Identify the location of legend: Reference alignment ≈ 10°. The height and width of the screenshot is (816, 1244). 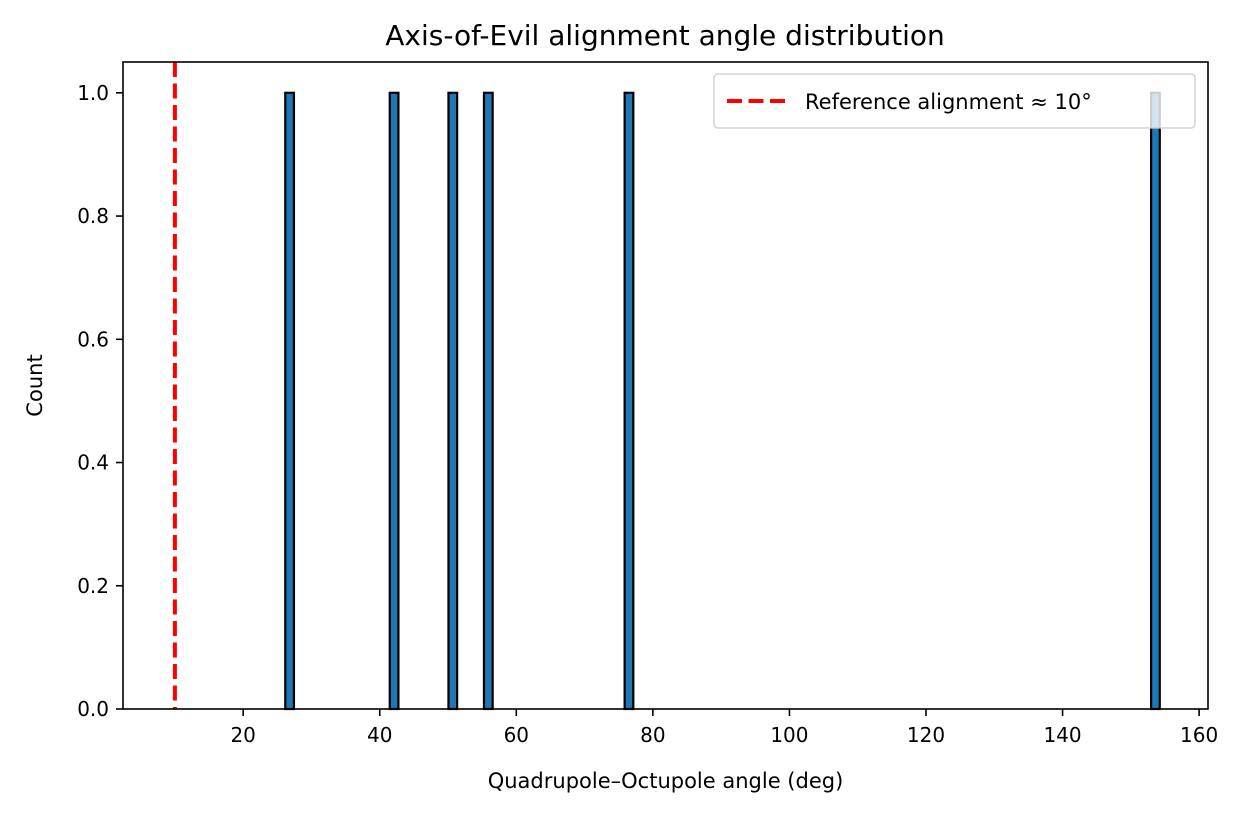
(954, 101).